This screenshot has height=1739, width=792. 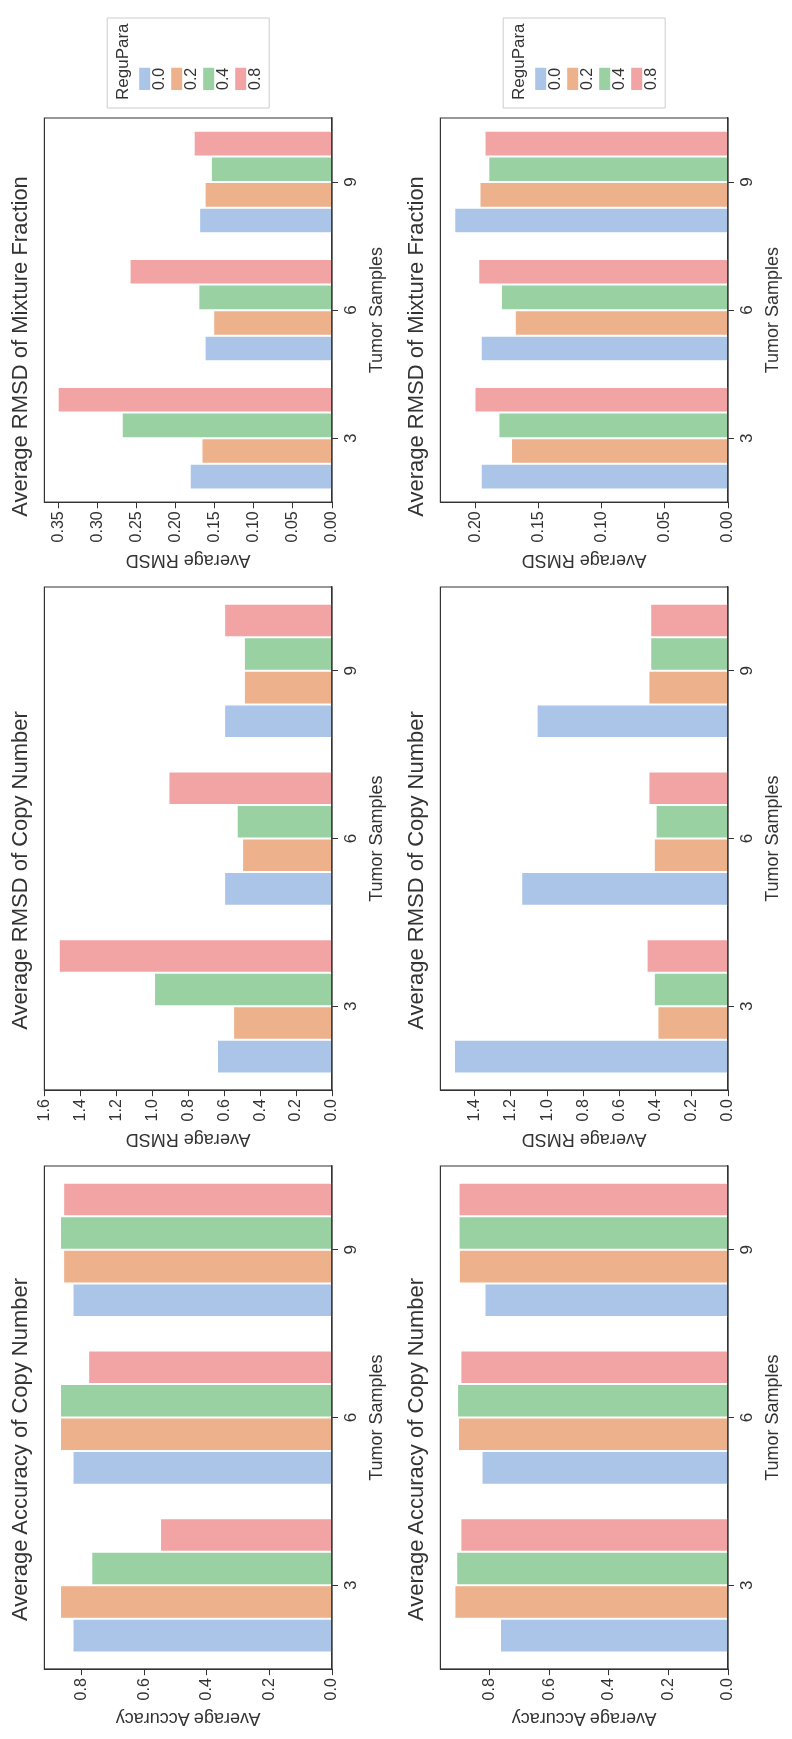 What do you see at coordinates (43, 1110) in the screenshot?
I see `x-tick-label: 1.6` at bounding box center [43, 1110].